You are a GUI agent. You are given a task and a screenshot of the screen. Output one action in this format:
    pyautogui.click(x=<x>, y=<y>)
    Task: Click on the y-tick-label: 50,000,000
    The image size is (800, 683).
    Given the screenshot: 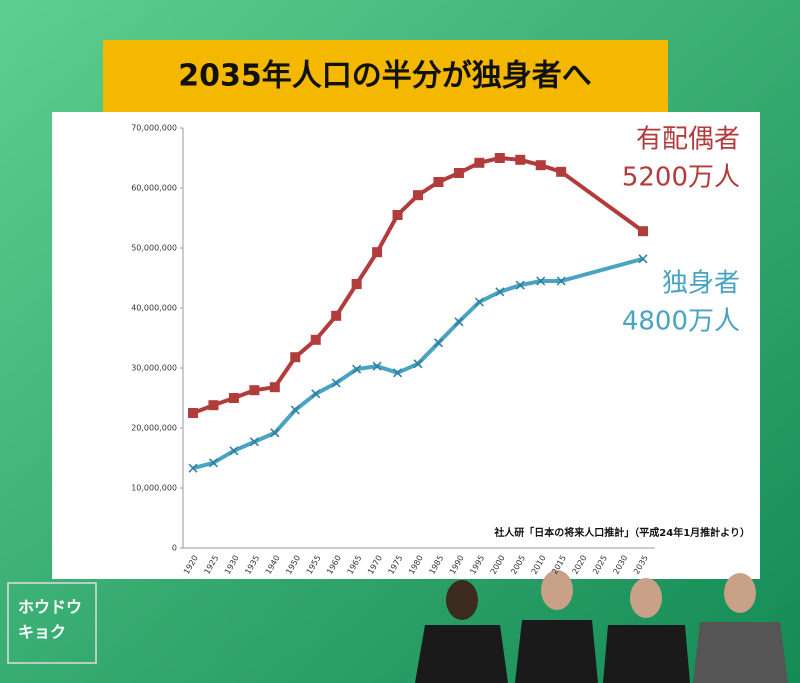 What is the action you would take?
    pyautogui.click(x=154, y=248)
    